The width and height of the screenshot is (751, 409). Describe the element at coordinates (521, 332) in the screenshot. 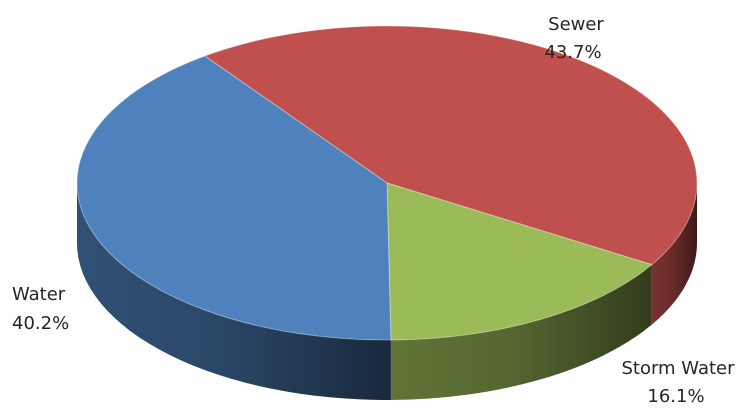

I see `pie-side-storm-water` at that location.